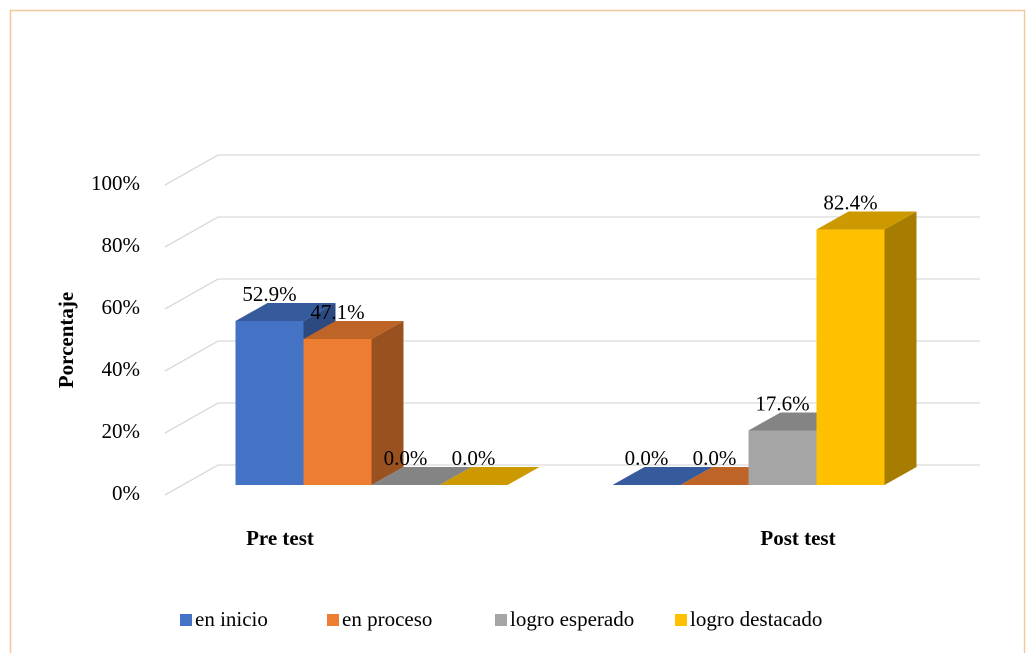  What do you see at coordinates (782, 403) in the screenshot?
I see `data-label: 17.6%` at bounding box center [782, 403].